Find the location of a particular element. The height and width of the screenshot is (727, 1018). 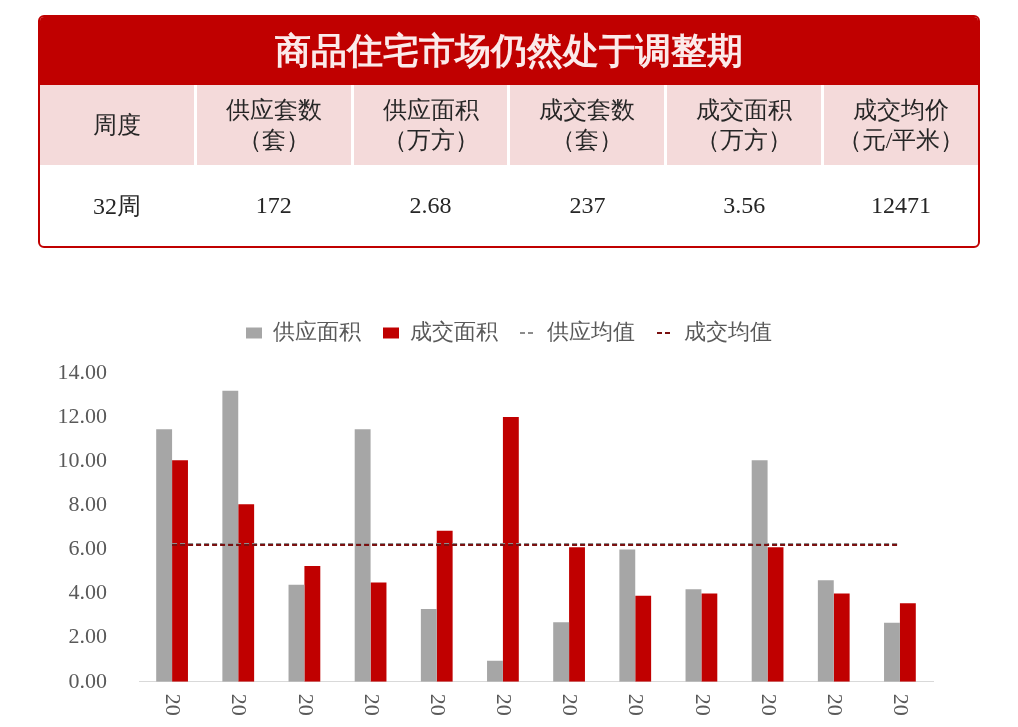

category-label: 供应套数（套） is located at coordinates (273, 125).